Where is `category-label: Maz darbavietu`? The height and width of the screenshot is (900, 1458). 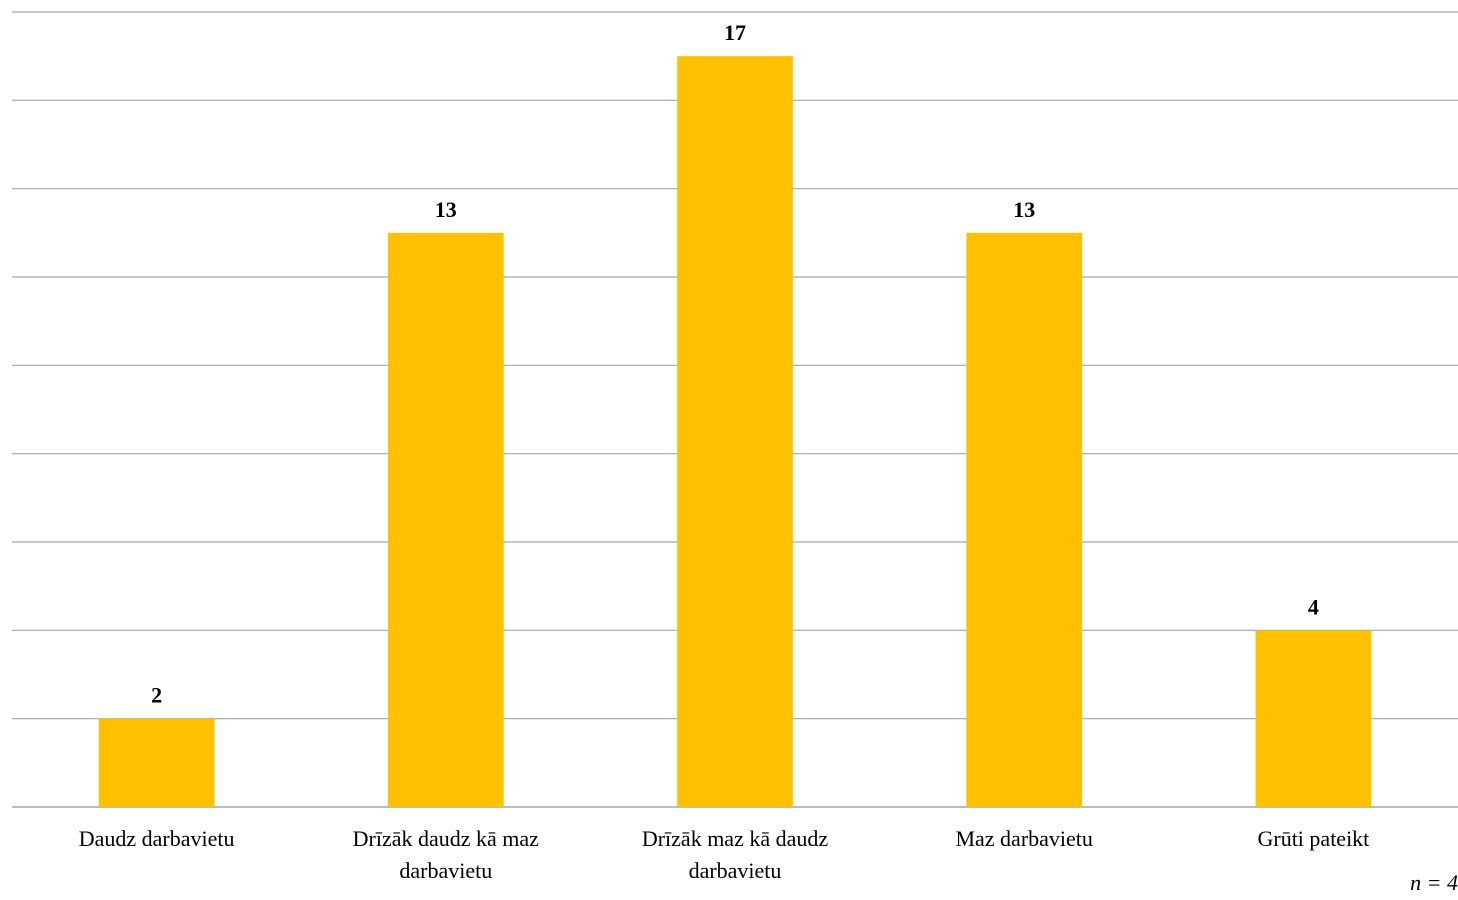
category-label: Maz darbavietu is located at coordinates (1023, 838).